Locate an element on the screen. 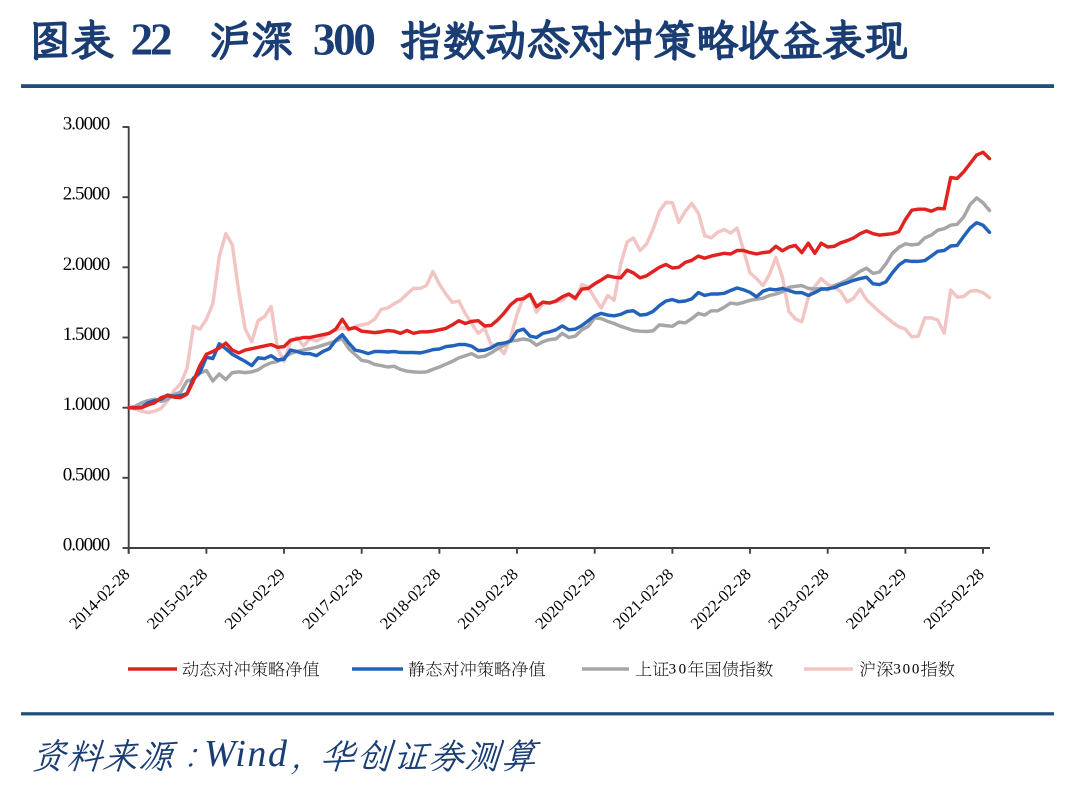  svg-text: 22 is located at coordinates (152, 39).